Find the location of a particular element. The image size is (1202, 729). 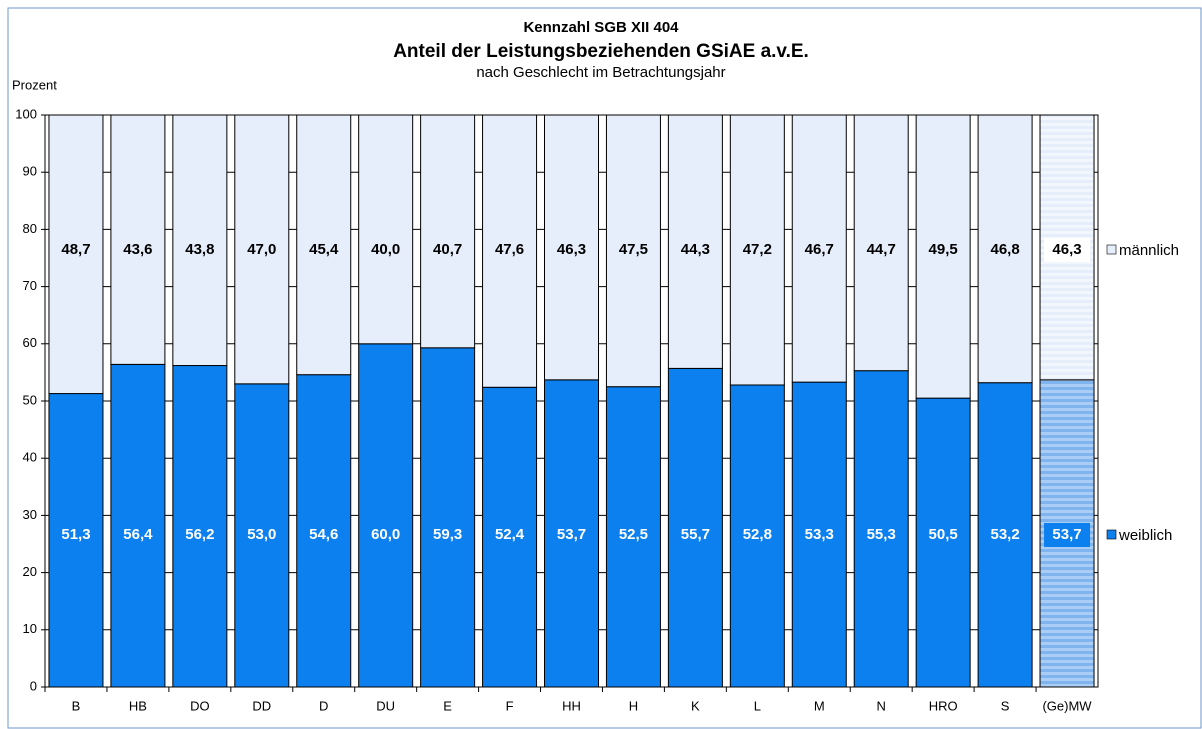

value-label: 43,6 is located at coordinates (137, 249).